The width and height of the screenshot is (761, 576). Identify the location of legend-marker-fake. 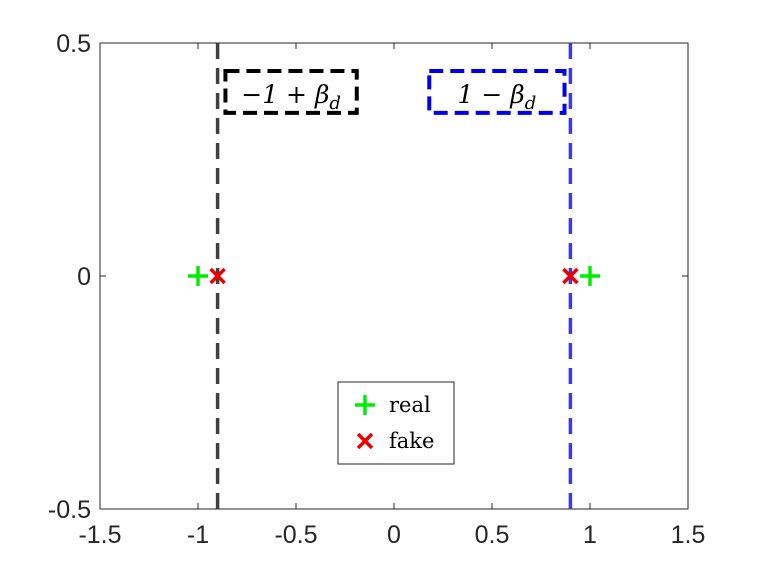
(365, 441).